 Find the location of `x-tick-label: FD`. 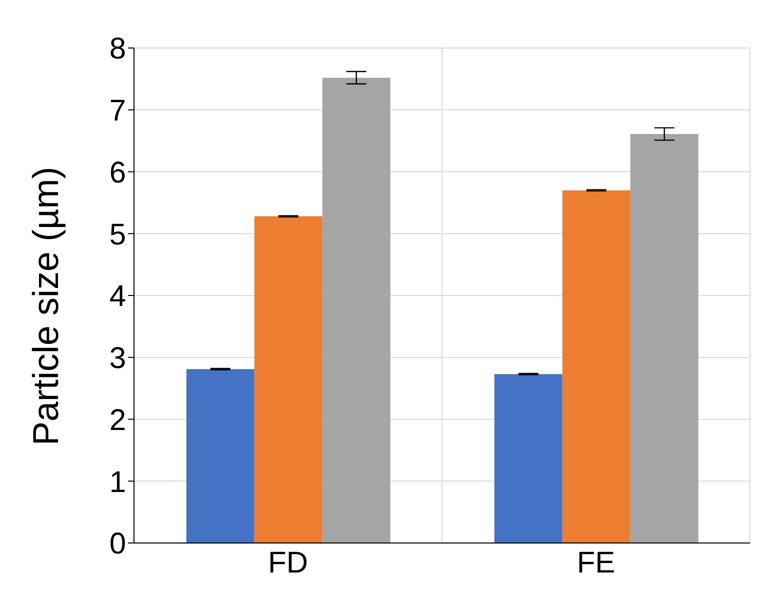

x-tick-label: FD is located at coordinates (288, 563).